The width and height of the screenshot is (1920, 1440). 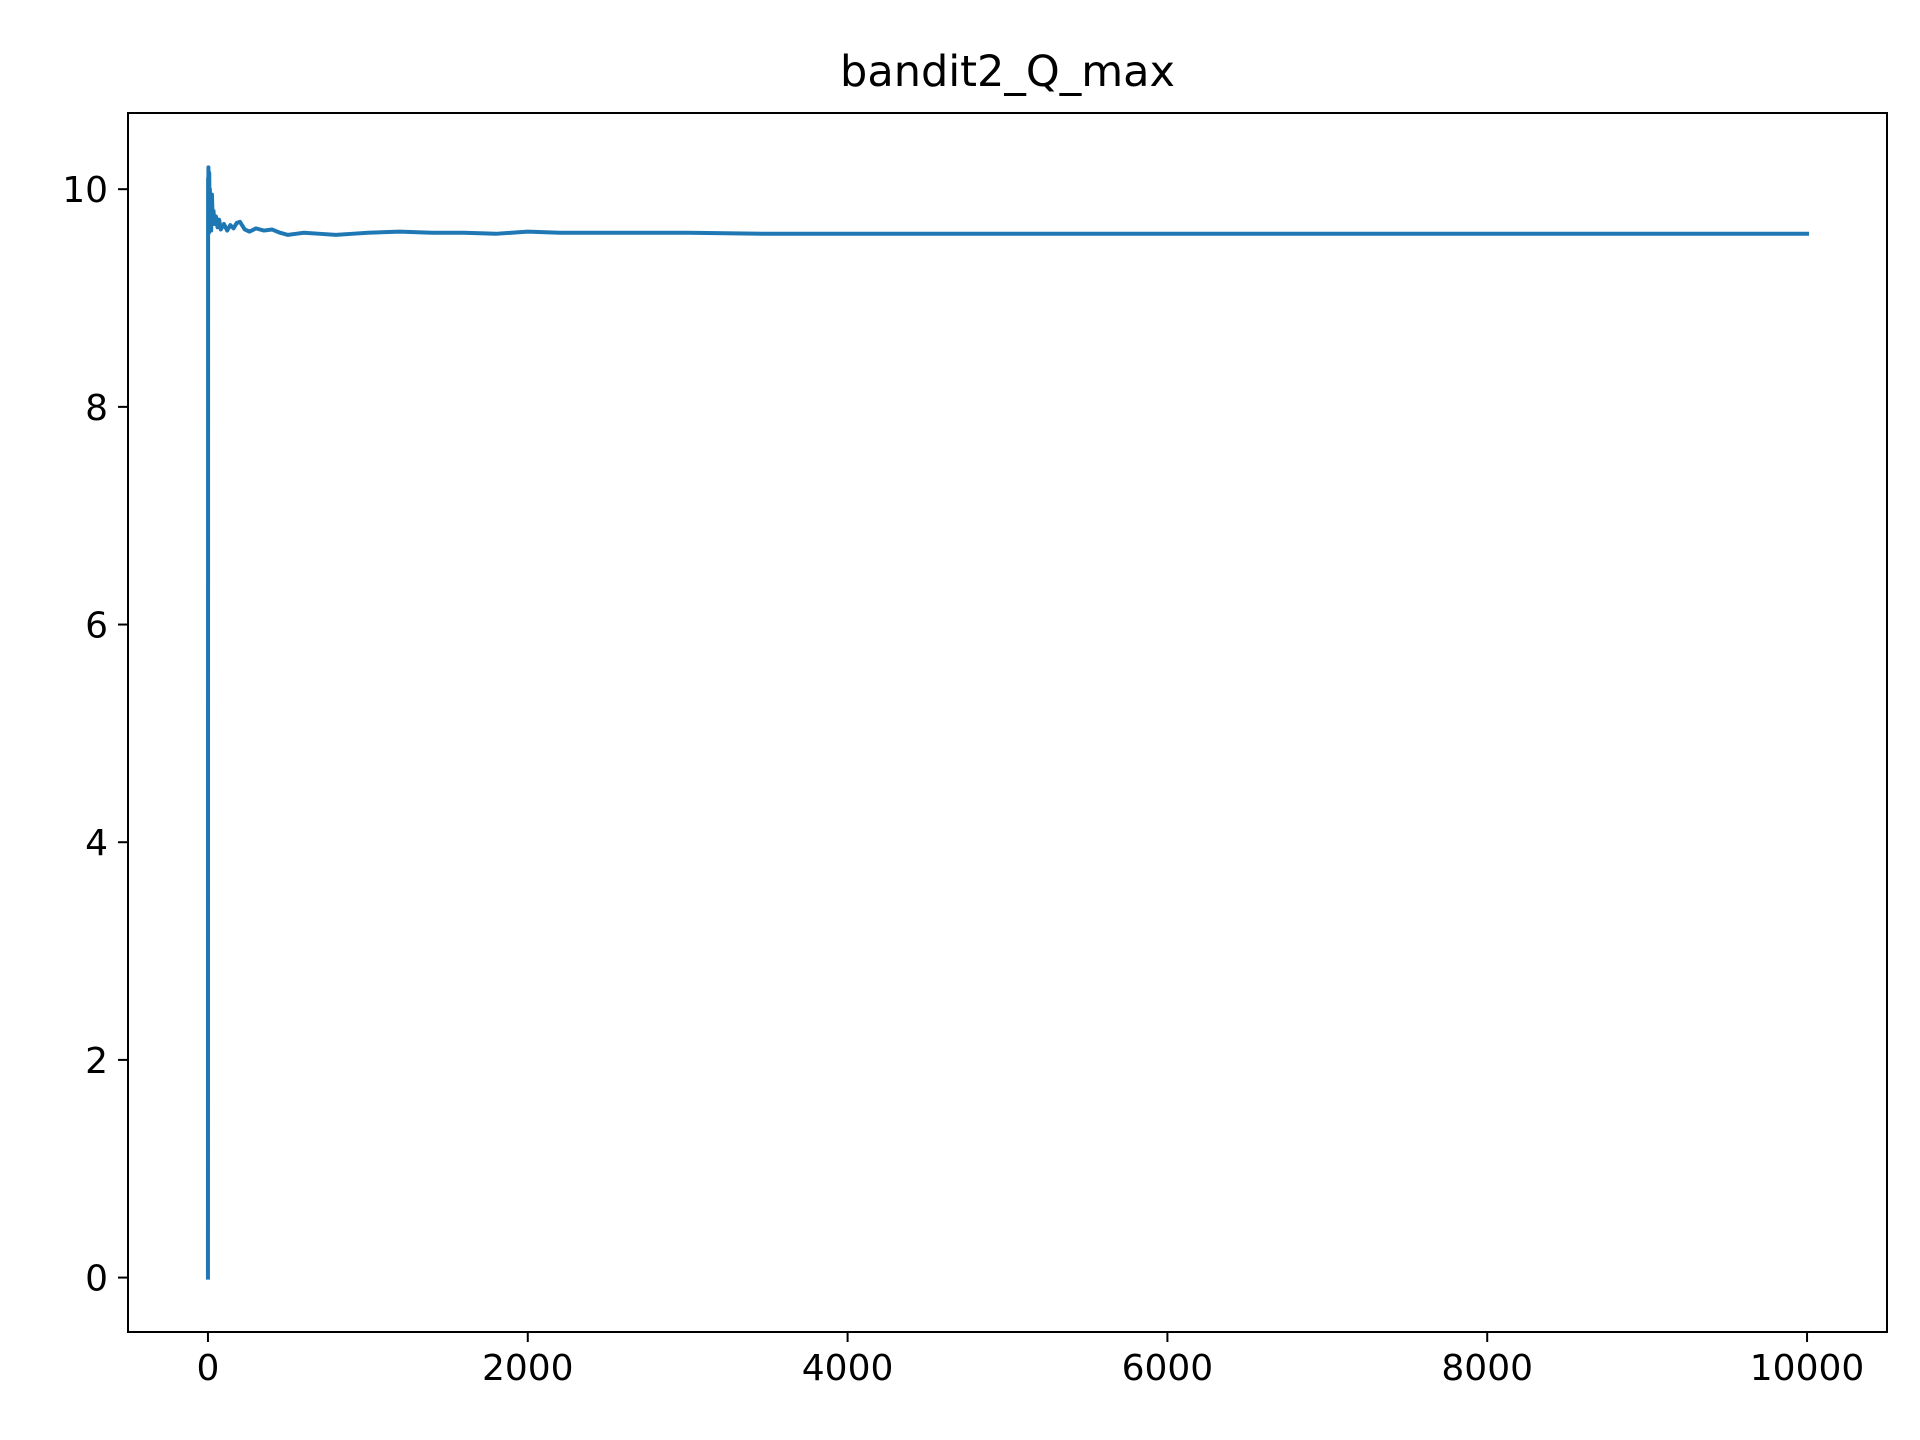 I want to click on y-tick-label: 4, so click(x=96, y=843).